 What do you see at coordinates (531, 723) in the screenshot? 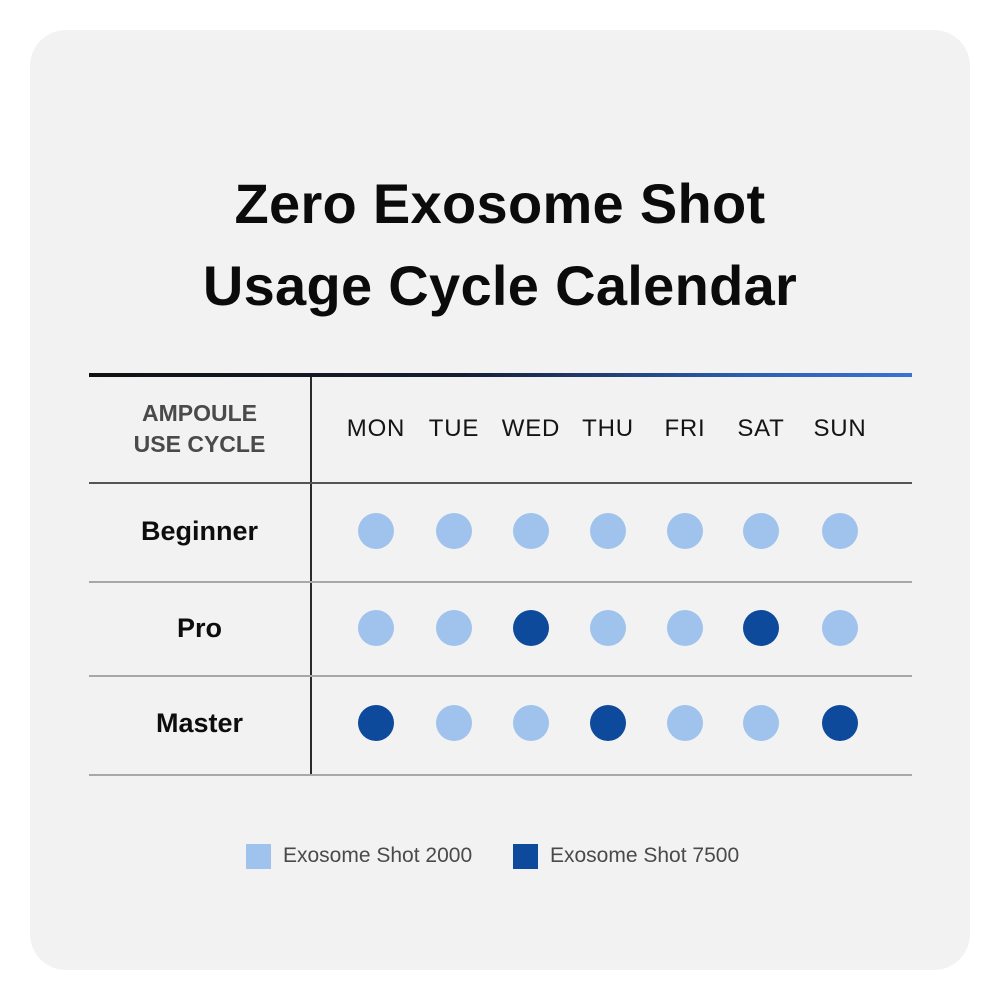
I see `dot-master-wed-shot-2000` at bounding box center [531, 723].